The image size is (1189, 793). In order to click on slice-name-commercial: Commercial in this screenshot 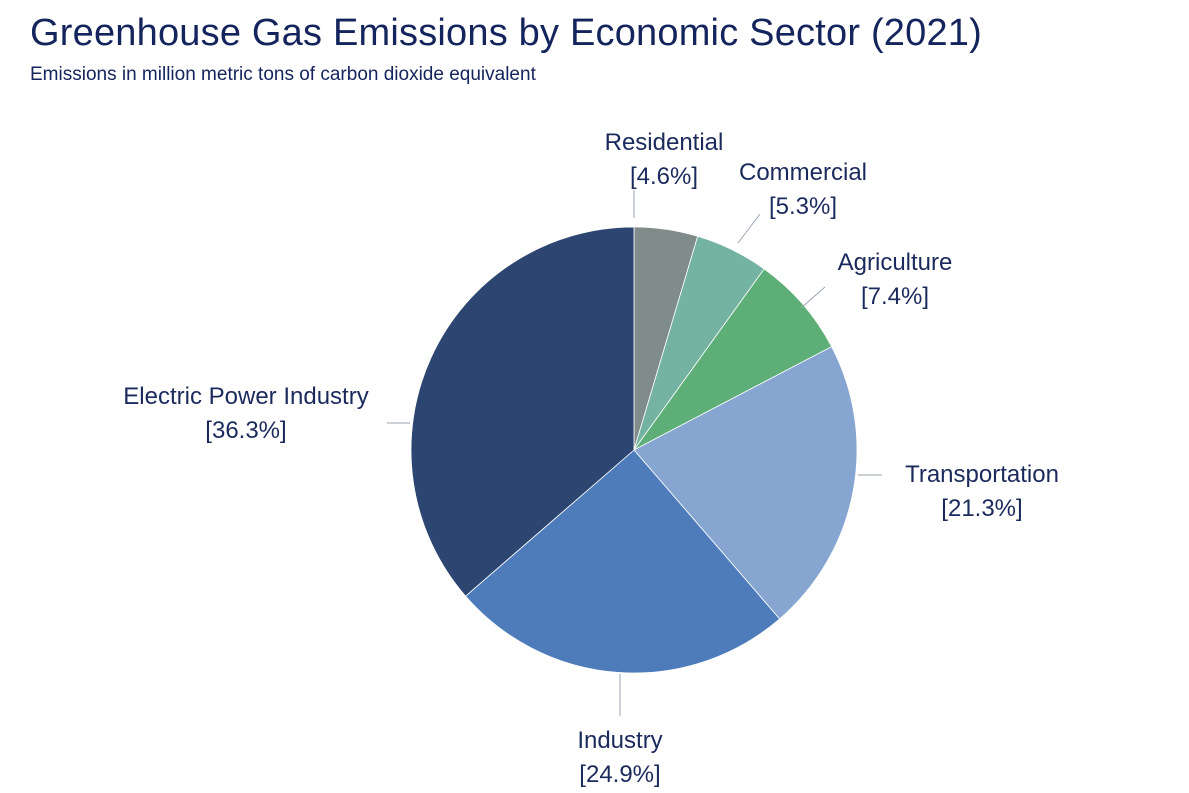, I will do `click(803, 172)`.